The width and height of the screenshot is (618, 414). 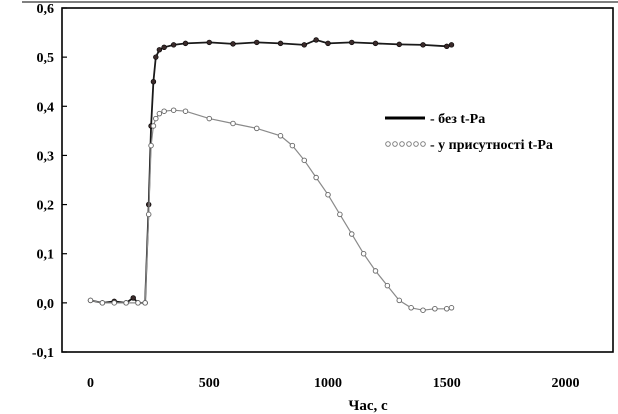 I want to click on y-tick-label: 0,2, so click(x=46, y=206).